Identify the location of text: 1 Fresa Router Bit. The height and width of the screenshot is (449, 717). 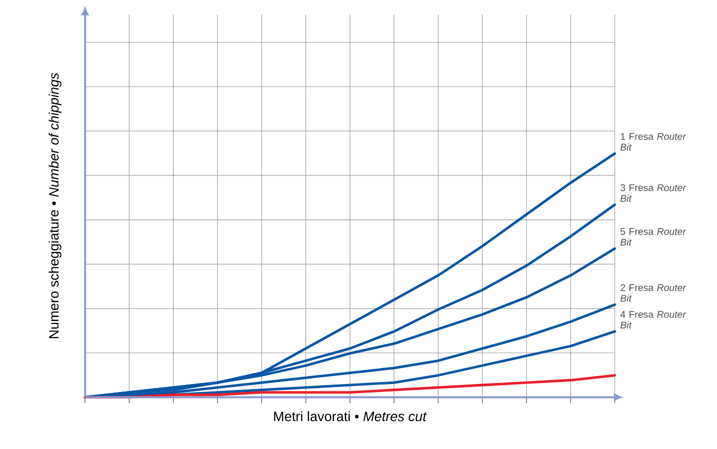
(653, 142).